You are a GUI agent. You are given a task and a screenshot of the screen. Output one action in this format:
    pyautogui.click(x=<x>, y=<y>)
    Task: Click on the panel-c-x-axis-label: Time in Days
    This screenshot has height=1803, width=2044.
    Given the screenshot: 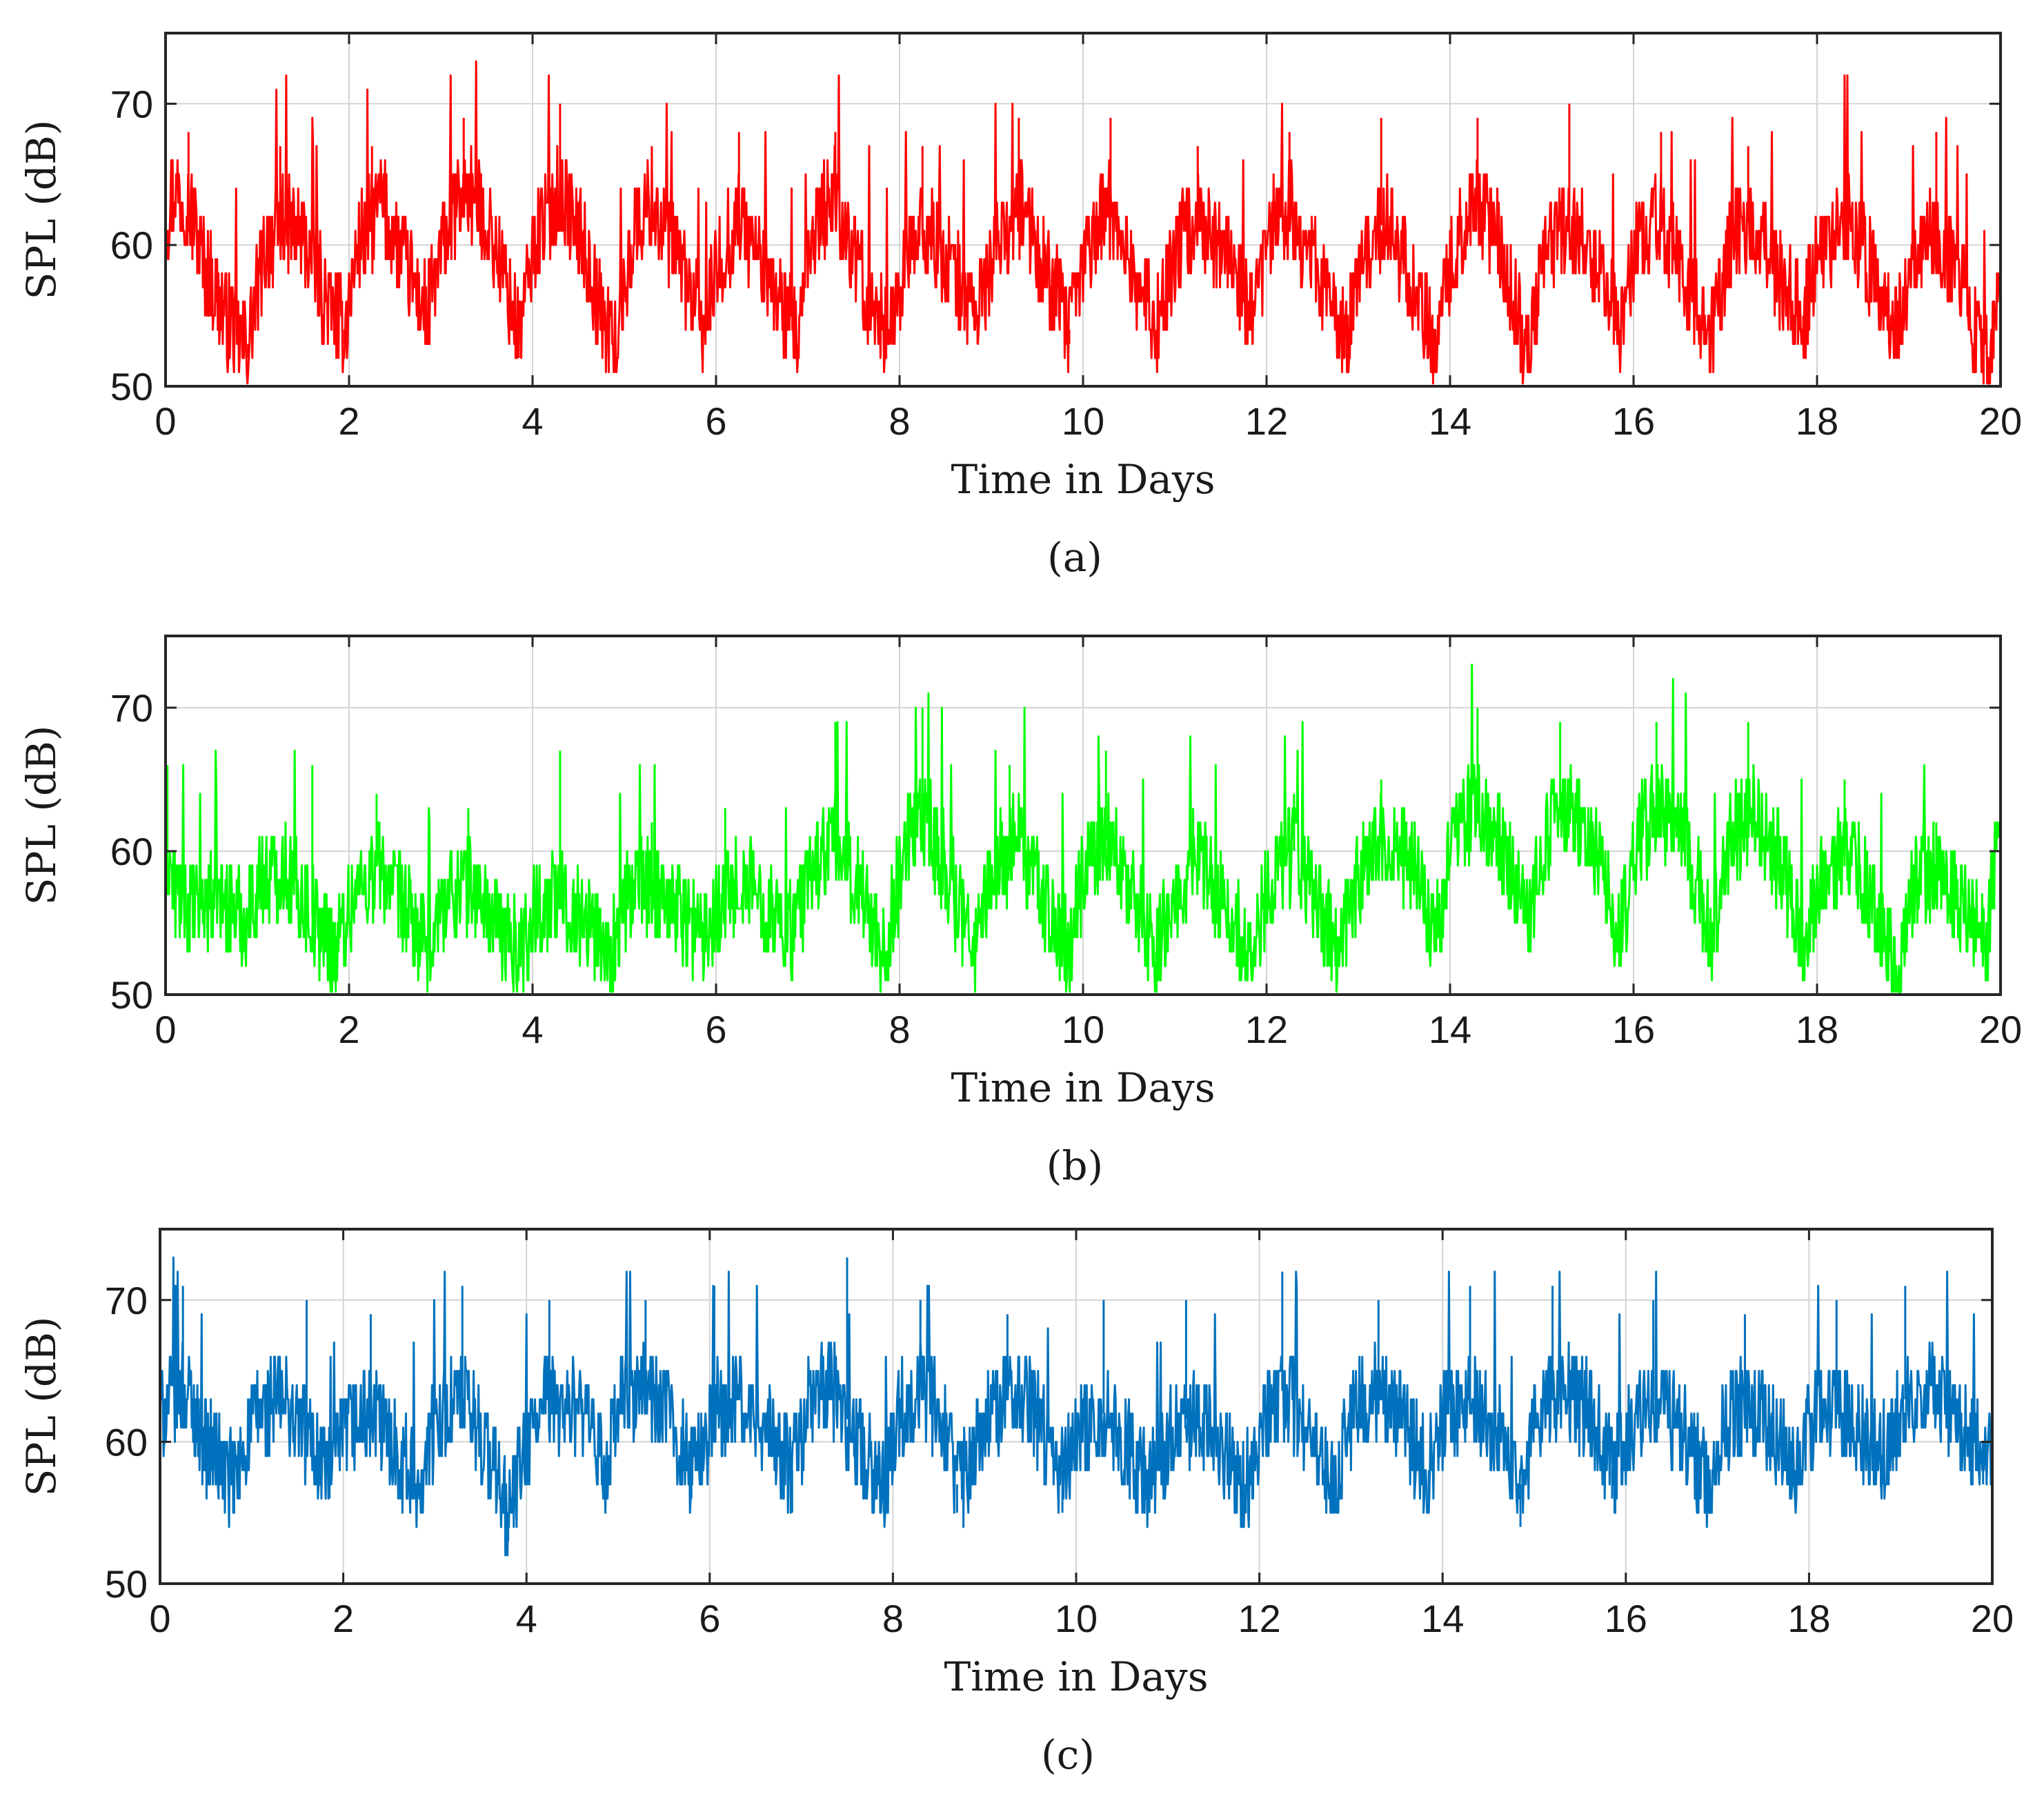 What is the action you would take?
    pyautogui.click(x=1076, y=1677)
    